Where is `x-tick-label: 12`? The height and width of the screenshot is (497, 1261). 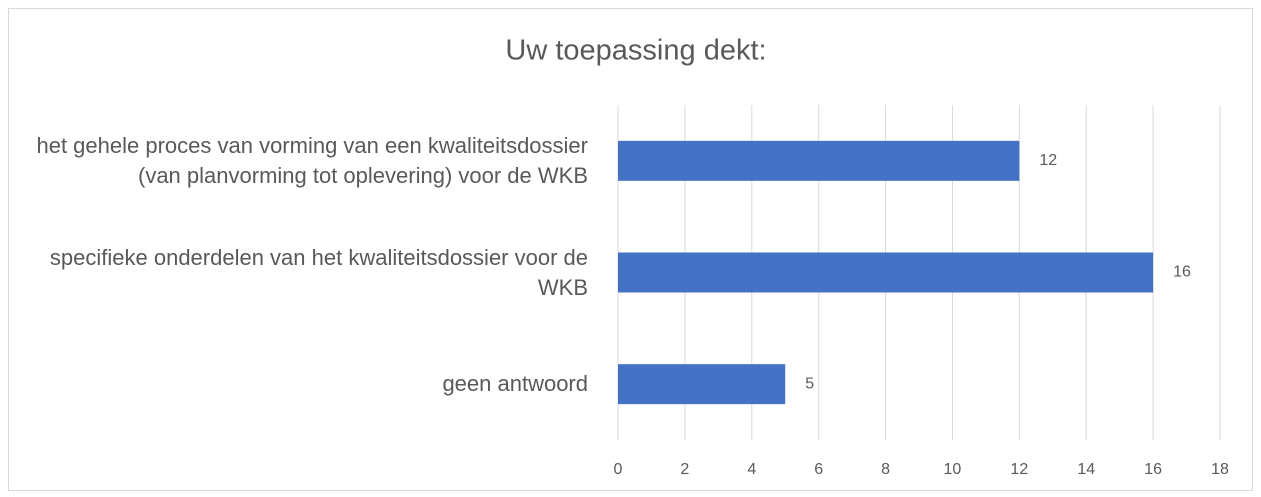
x-tick-label: 12 is located at coordinates (1019, 469).